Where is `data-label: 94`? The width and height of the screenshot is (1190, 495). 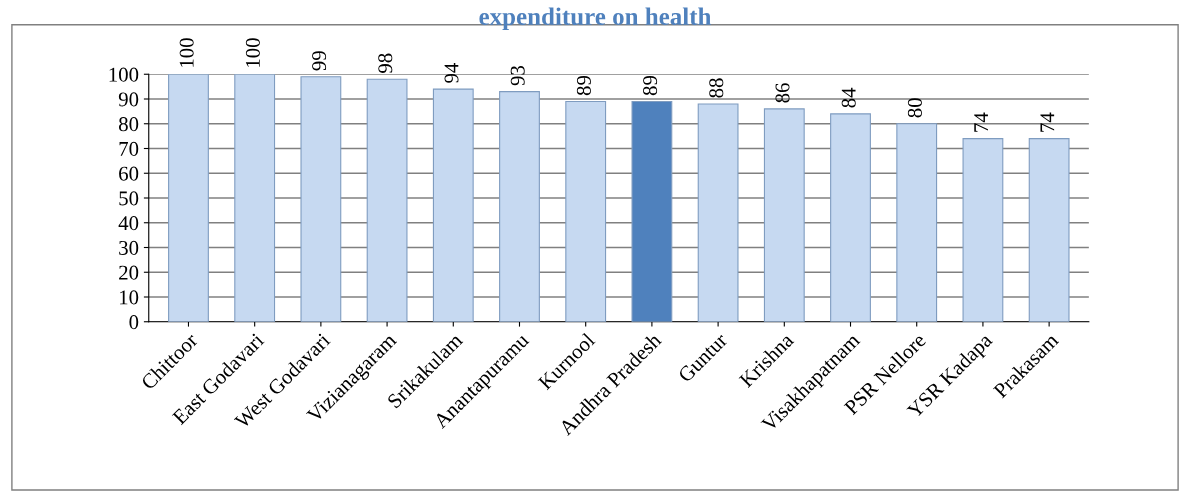
data-label: 94 is located at coordinates (451, 73).